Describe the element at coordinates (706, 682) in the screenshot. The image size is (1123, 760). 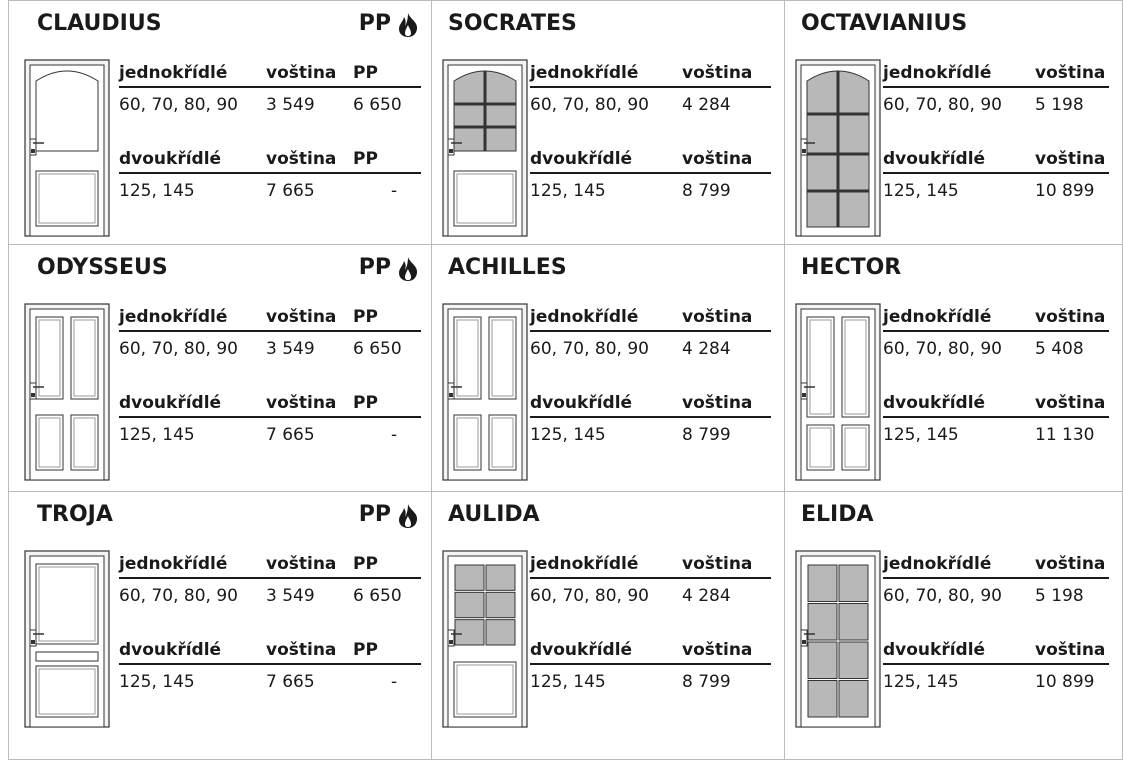
I see `table-value: 8 799` at that location.